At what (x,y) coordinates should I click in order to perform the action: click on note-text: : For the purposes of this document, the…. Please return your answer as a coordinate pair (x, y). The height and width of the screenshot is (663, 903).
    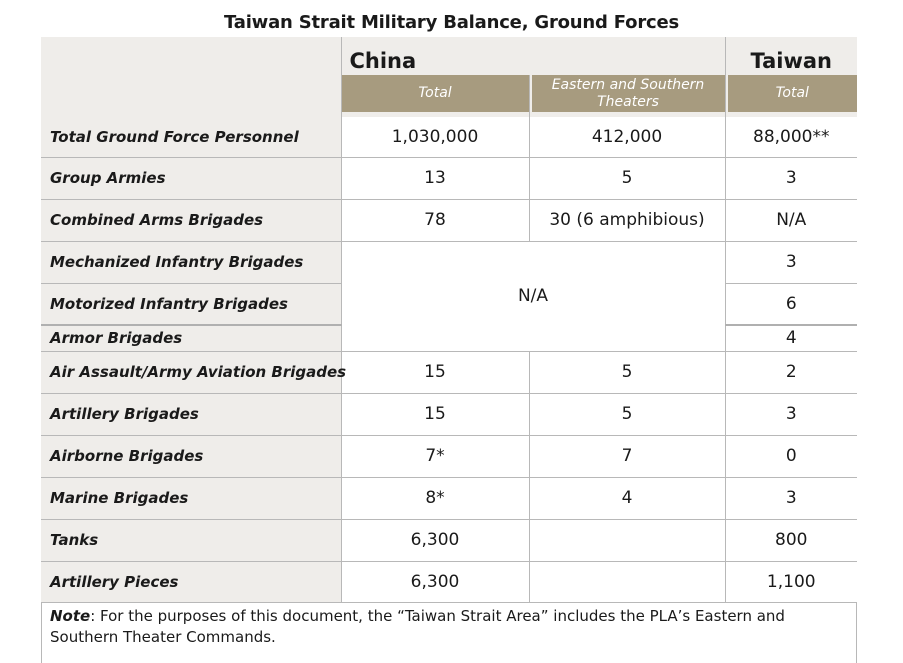
    Looking at the image, I should click on (417, 626).